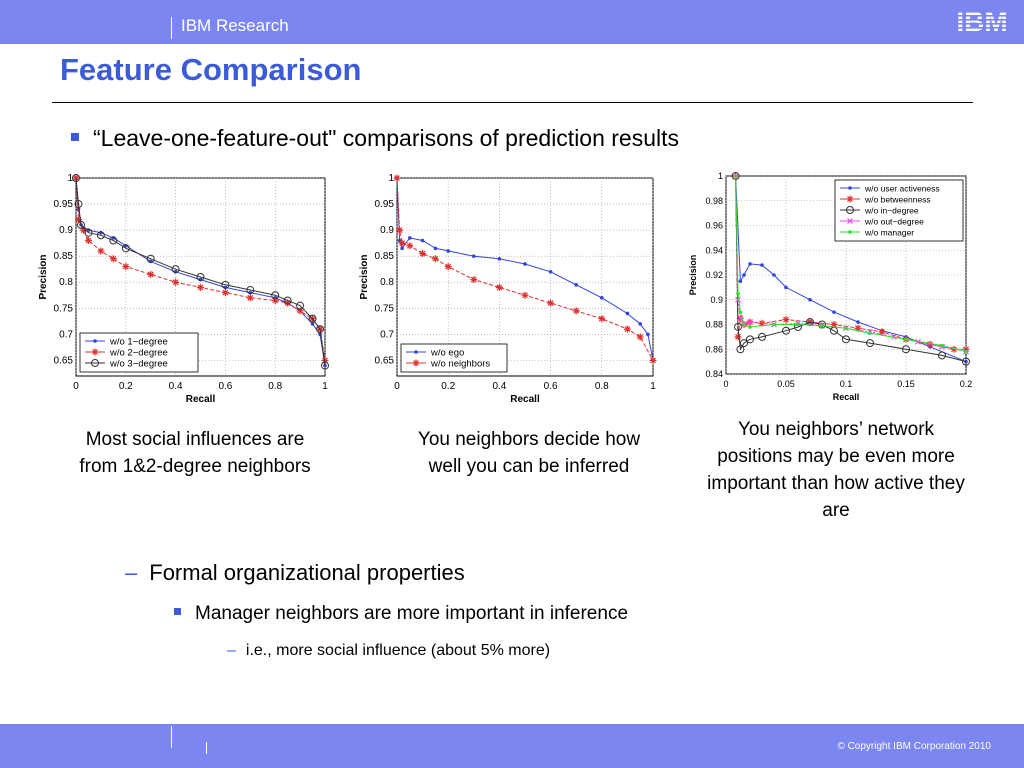 This screenshot has height=768, width=1024. I want to click on ibm-logo-text: IBM, so click(981, 21).